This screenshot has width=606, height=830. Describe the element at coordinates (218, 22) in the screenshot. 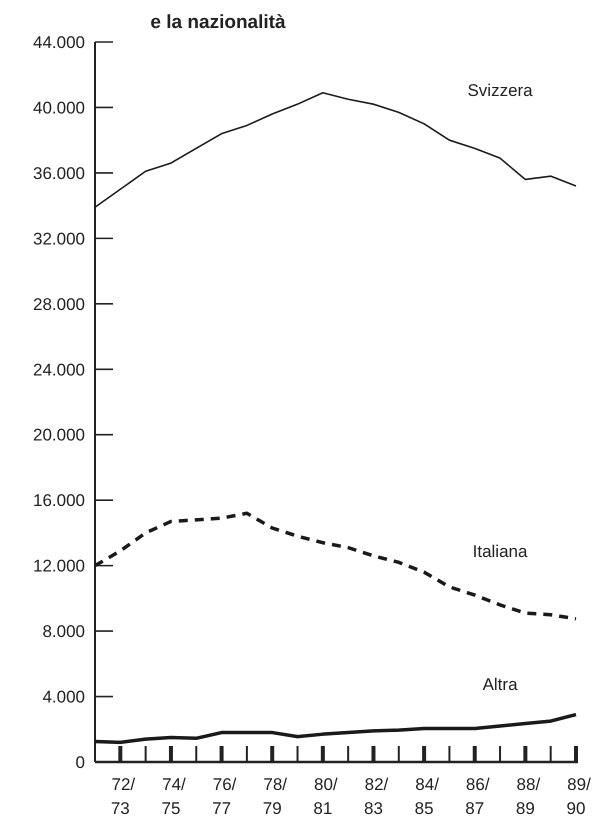

I see `chart-title: e la nazionalità` at that location.